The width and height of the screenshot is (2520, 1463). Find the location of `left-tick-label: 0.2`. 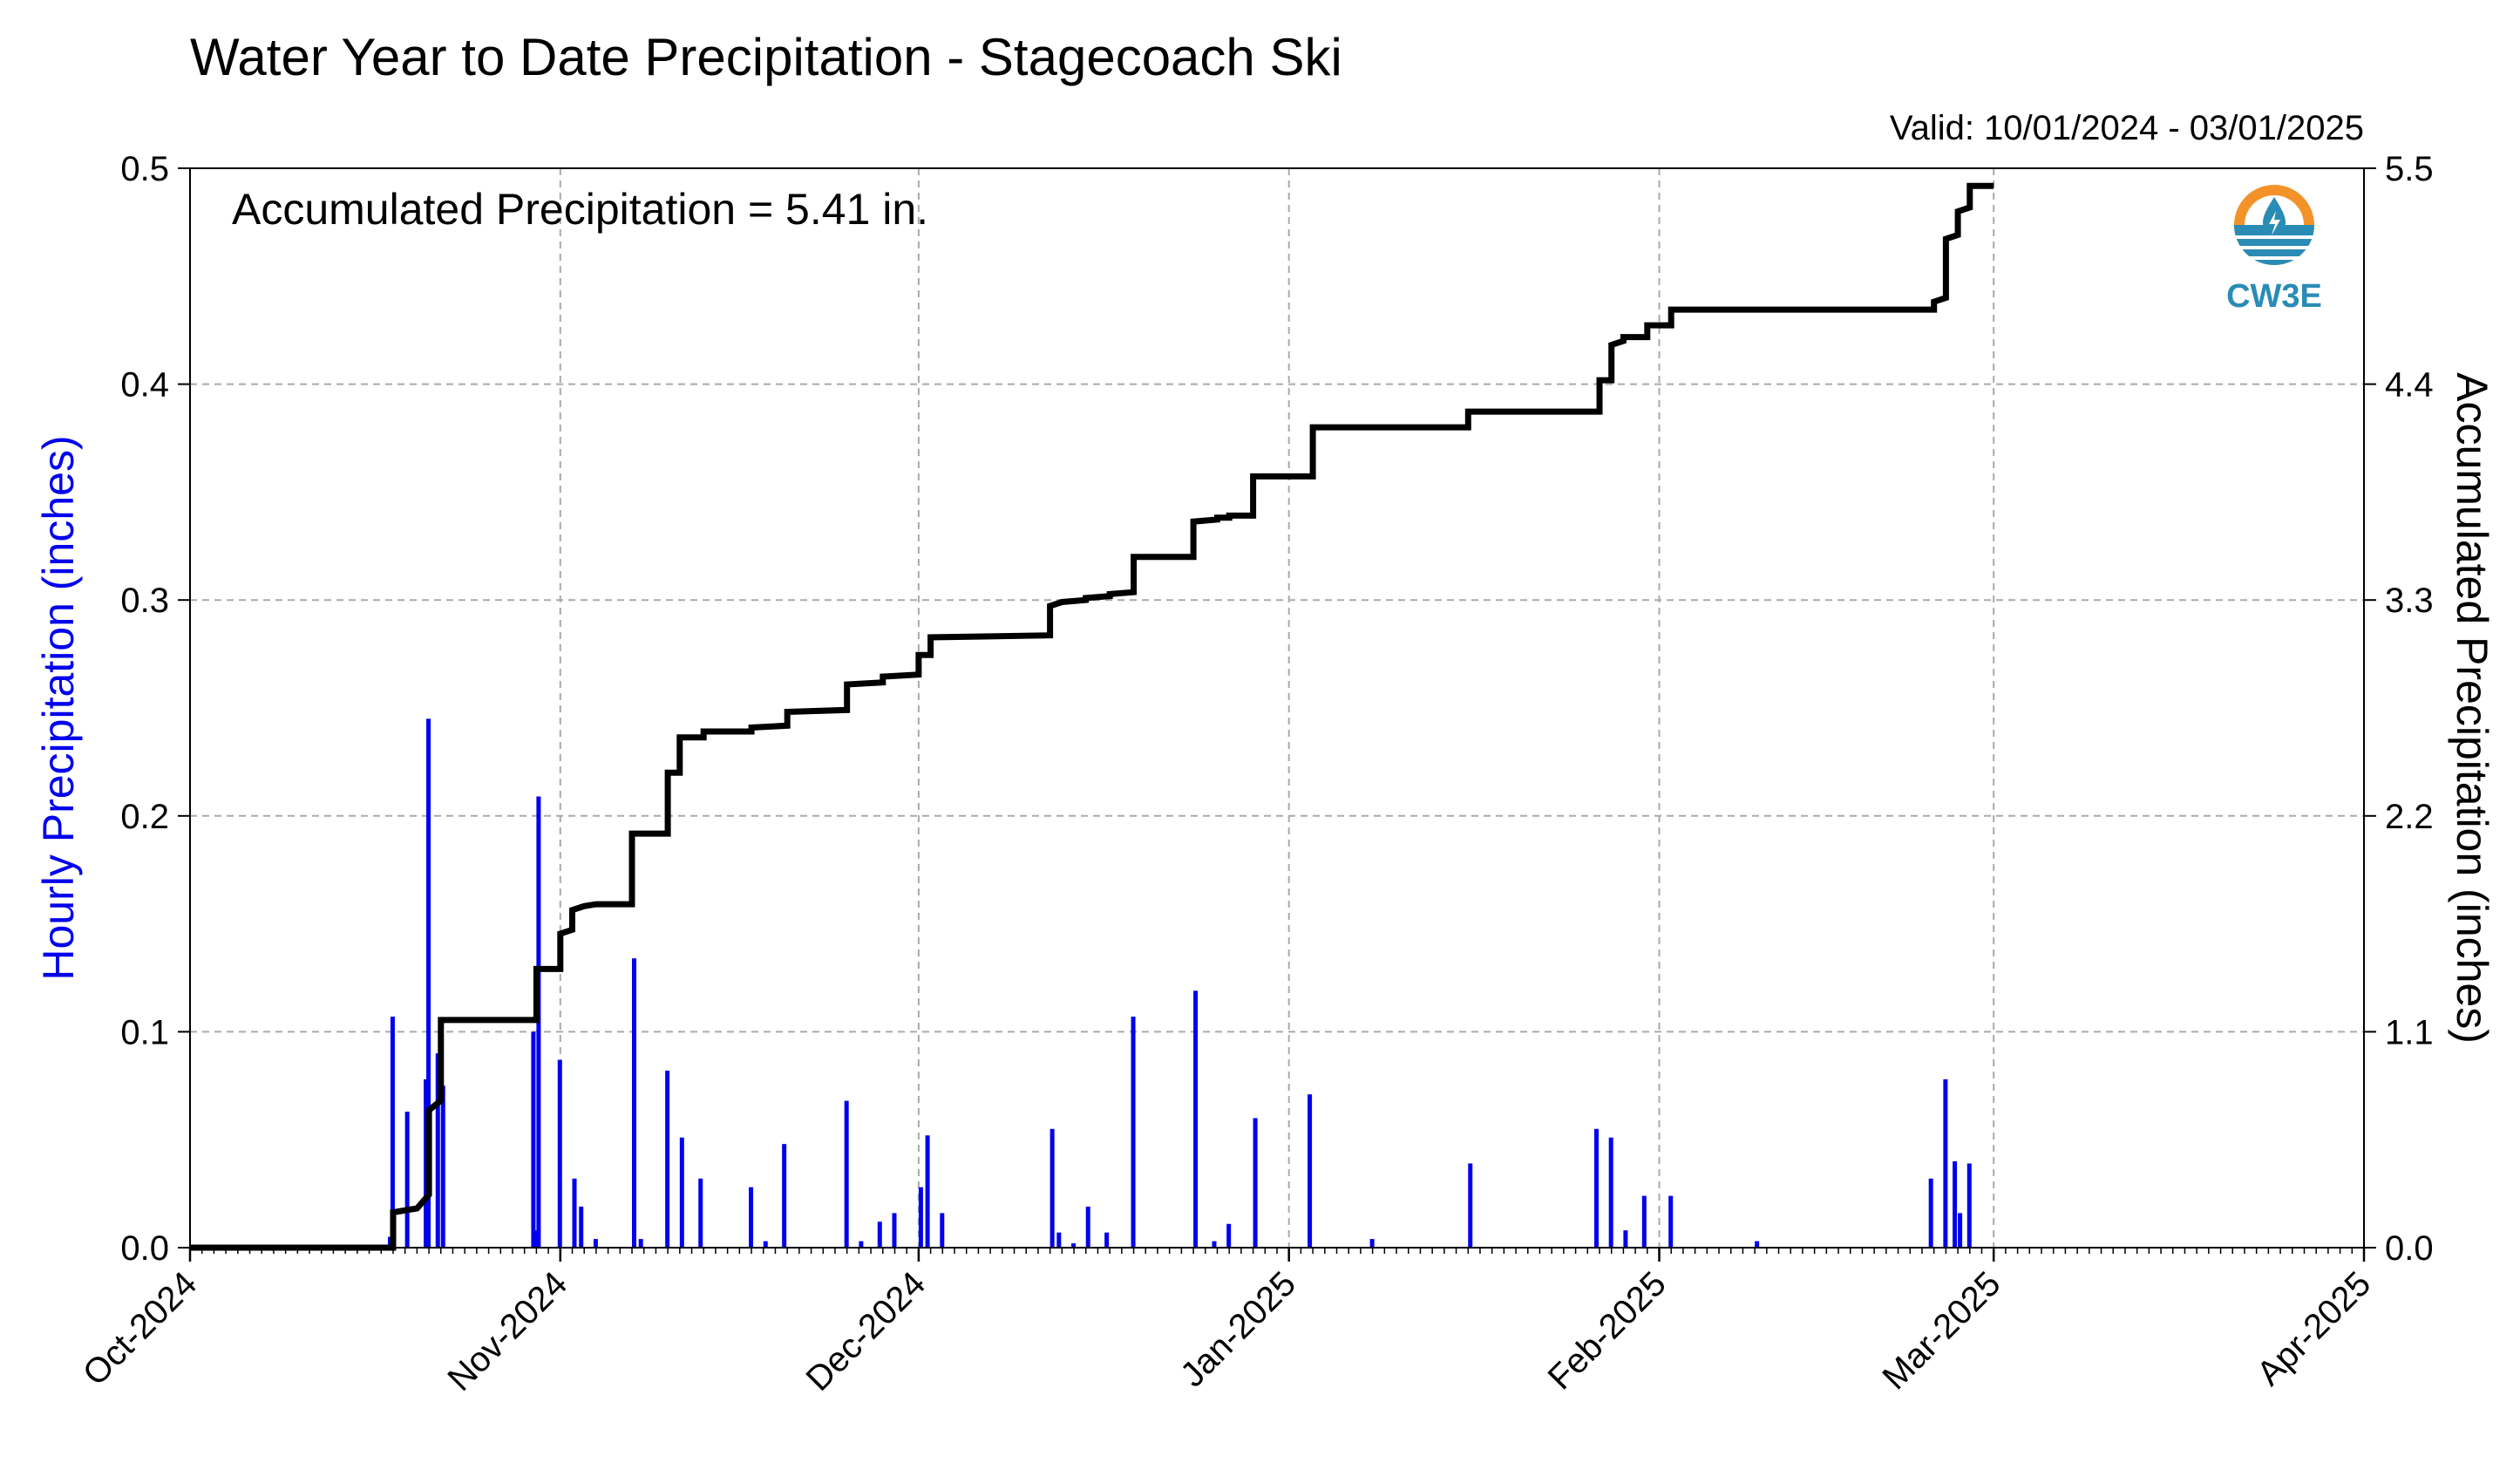

left-tick-label: 0.2 is located at coordinates (144, 817).